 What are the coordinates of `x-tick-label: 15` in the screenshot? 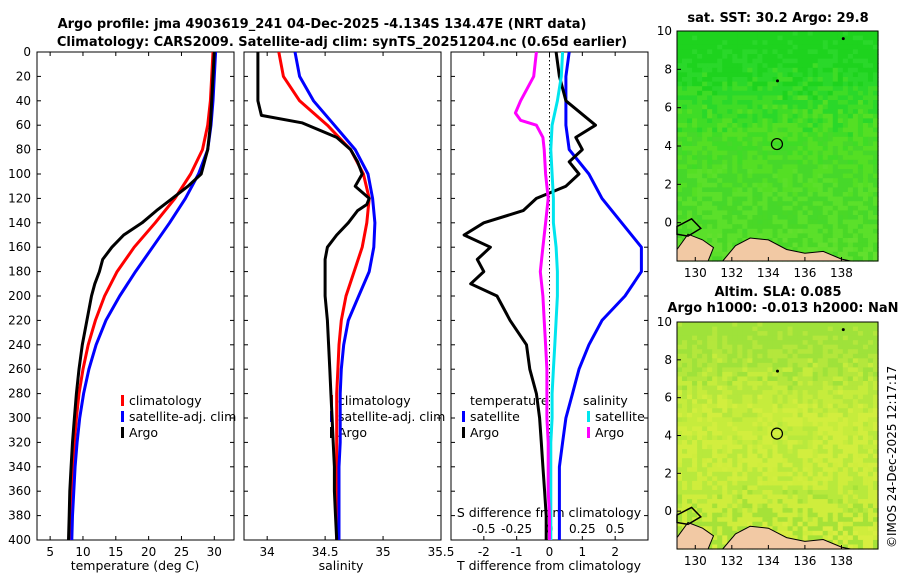 It's located at (115, 552).